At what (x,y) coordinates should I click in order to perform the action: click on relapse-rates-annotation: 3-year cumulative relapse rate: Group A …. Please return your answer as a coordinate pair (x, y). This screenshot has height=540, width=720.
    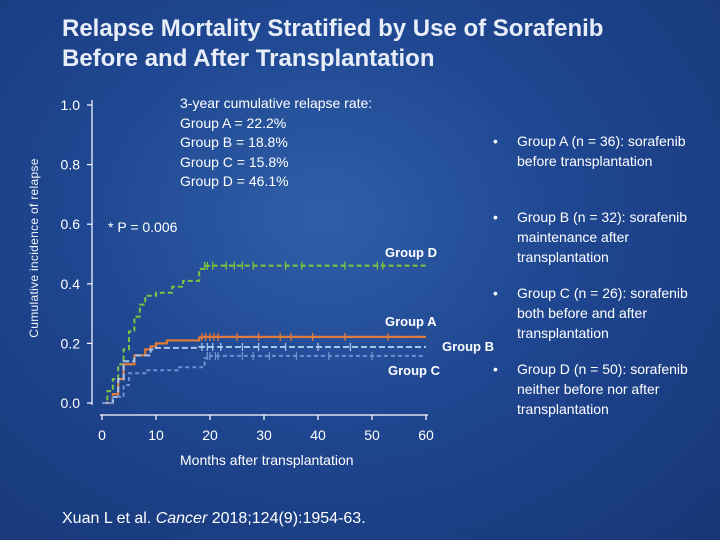
    Looking at the image, I should click on (276, 143).